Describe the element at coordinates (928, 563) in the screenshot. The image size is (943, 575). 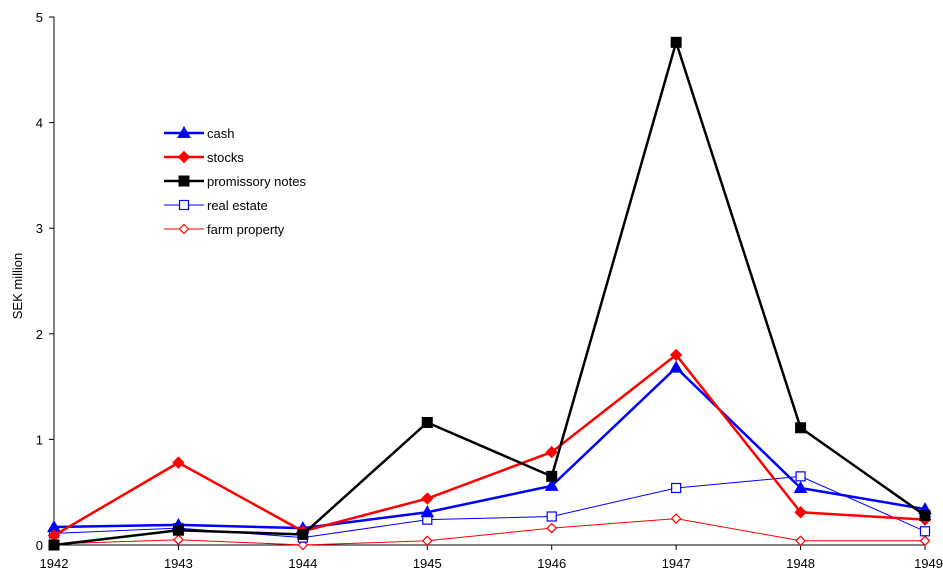
I see `x-tick-label: 1949` at that location.